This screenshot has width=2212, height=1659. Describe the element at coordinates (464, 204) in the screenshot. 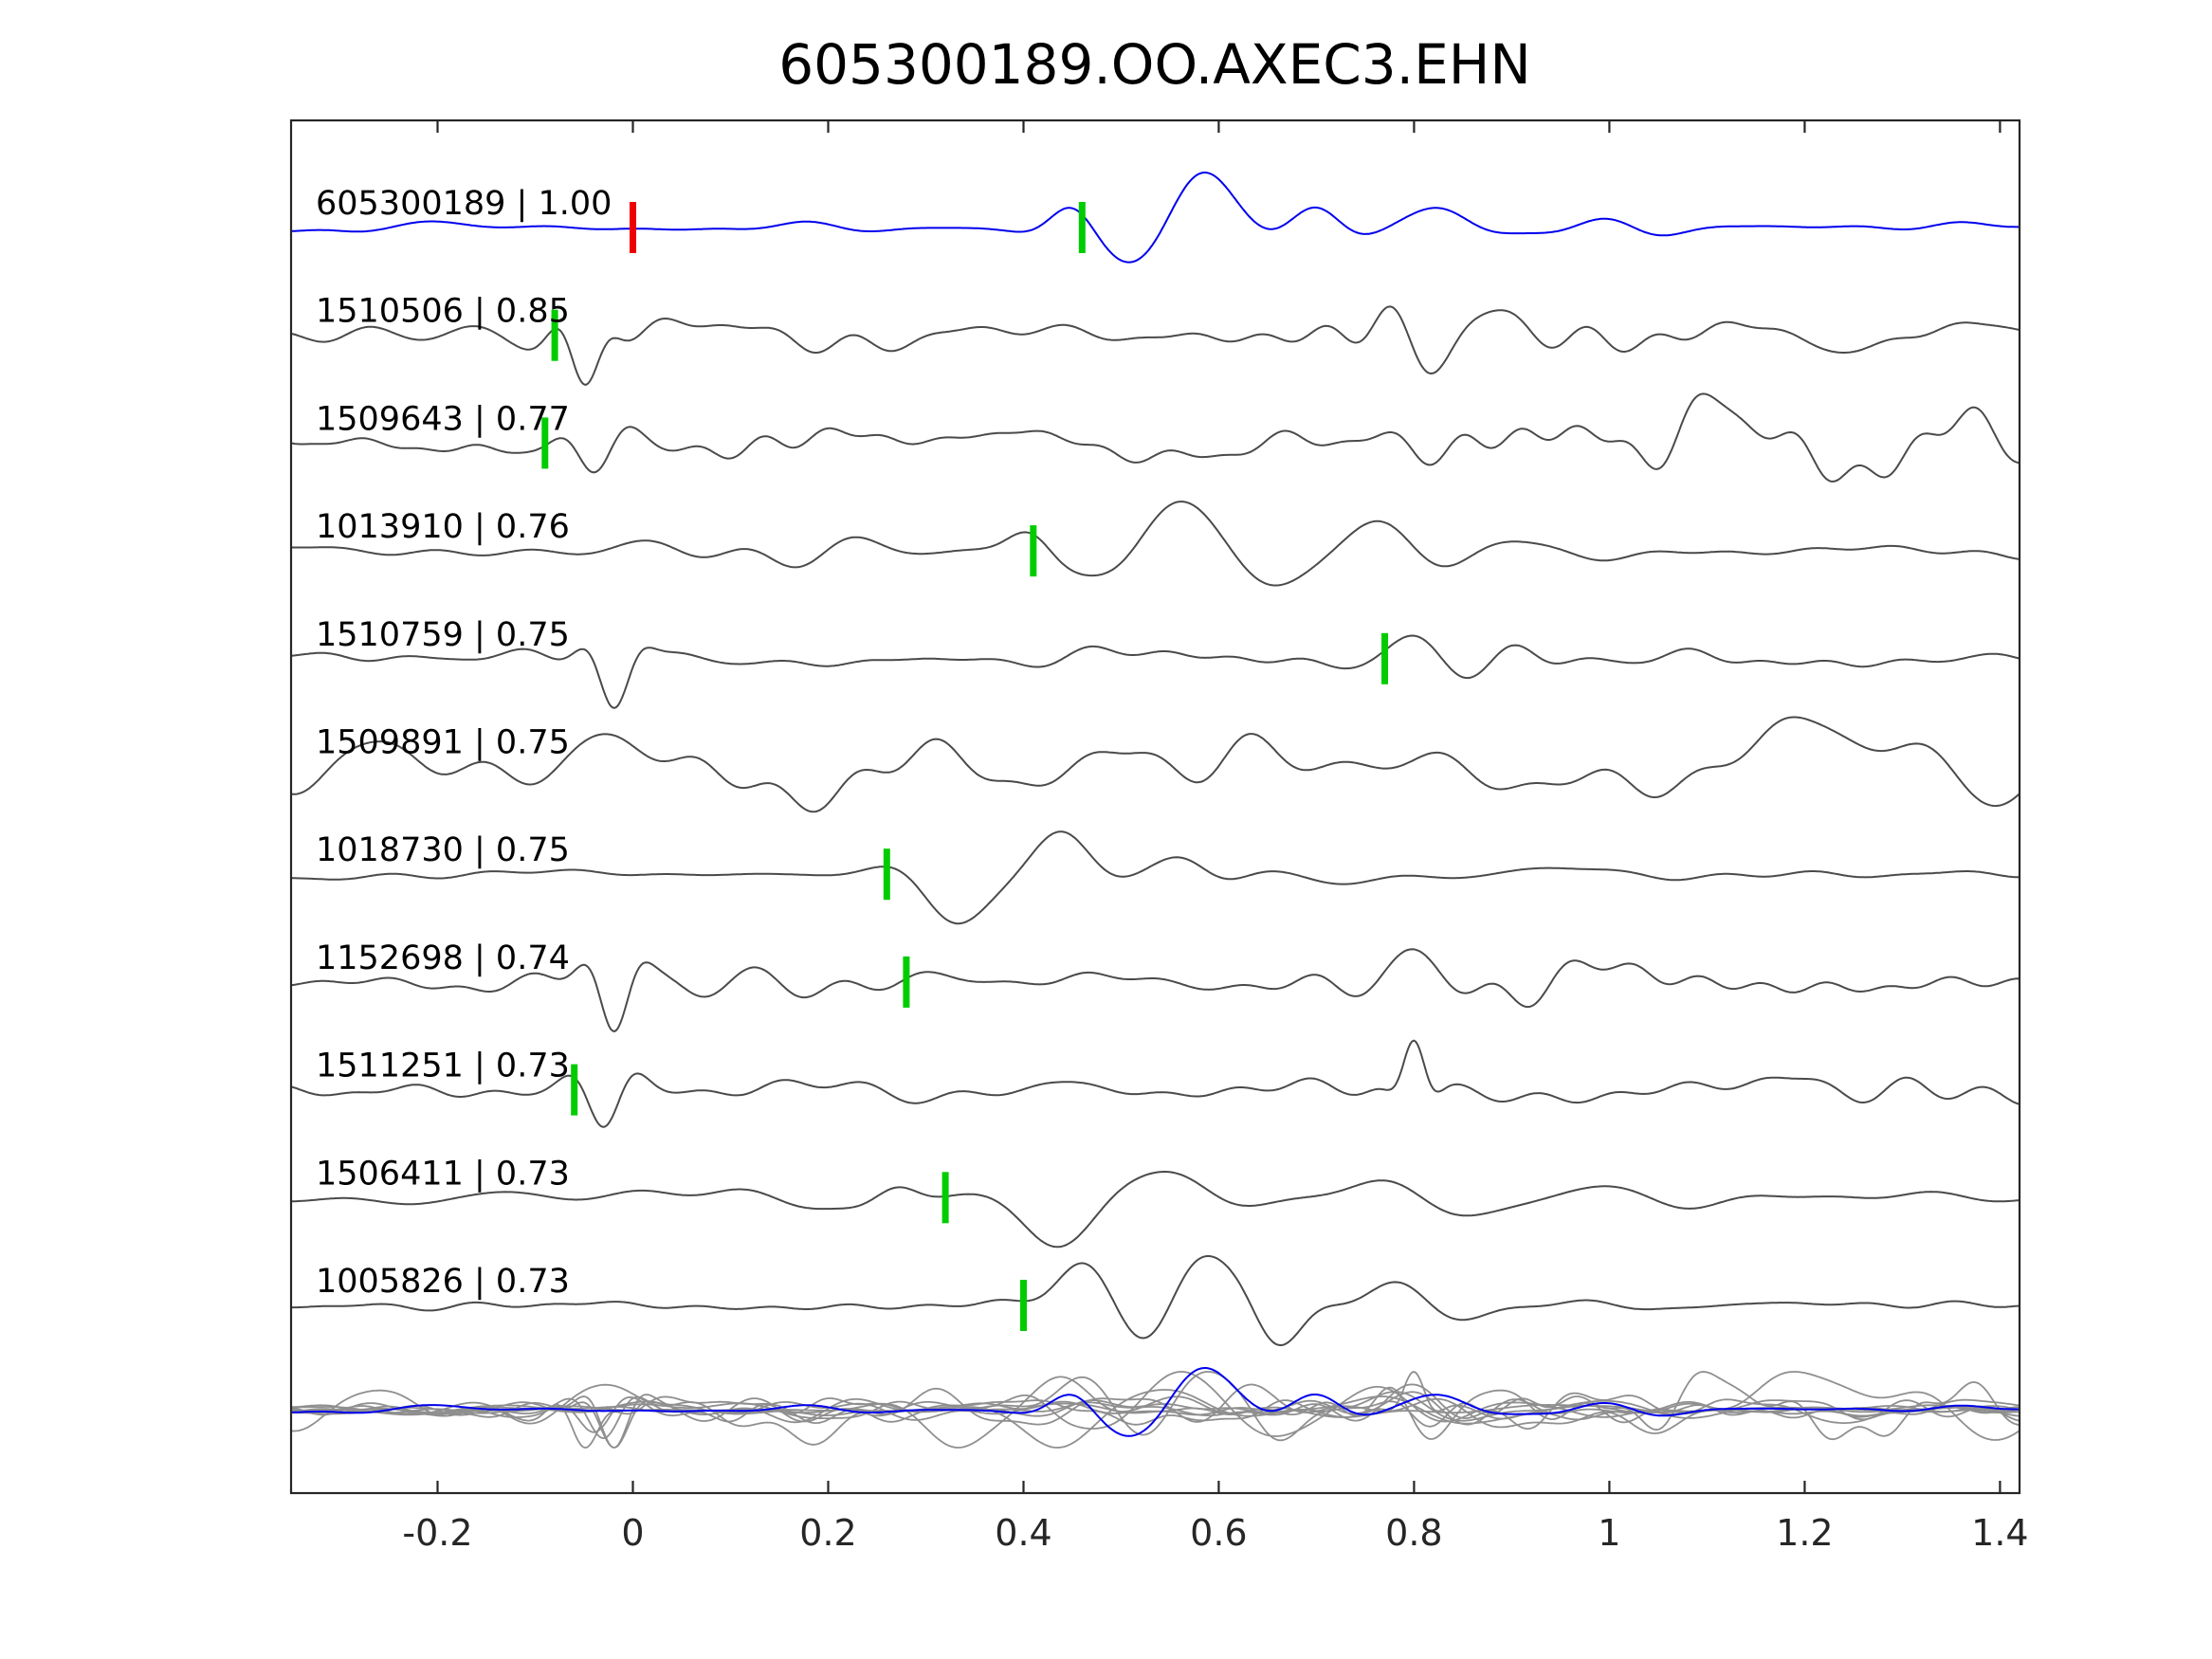

I see `trace-label-605300189: 605300189 | 1.00` at that location.